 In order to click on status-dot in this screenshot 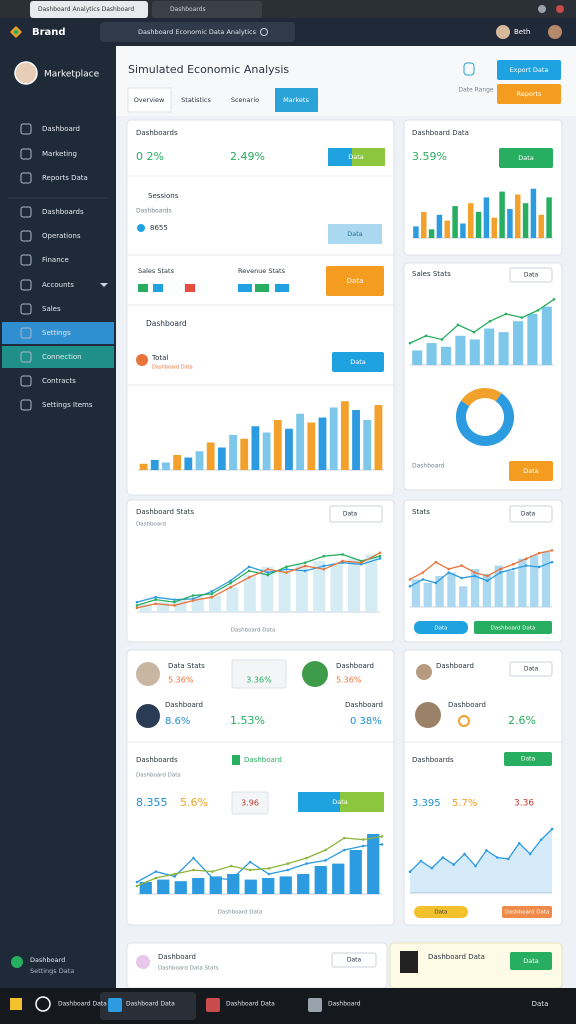, I will do `click(464, 721)`.